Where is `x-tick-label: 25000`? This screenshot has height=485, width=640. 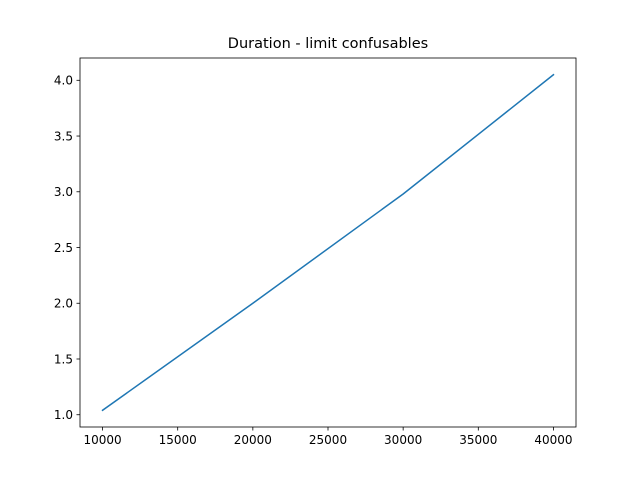 x-tick-label: 25000 is located at coordinates (328, 440).